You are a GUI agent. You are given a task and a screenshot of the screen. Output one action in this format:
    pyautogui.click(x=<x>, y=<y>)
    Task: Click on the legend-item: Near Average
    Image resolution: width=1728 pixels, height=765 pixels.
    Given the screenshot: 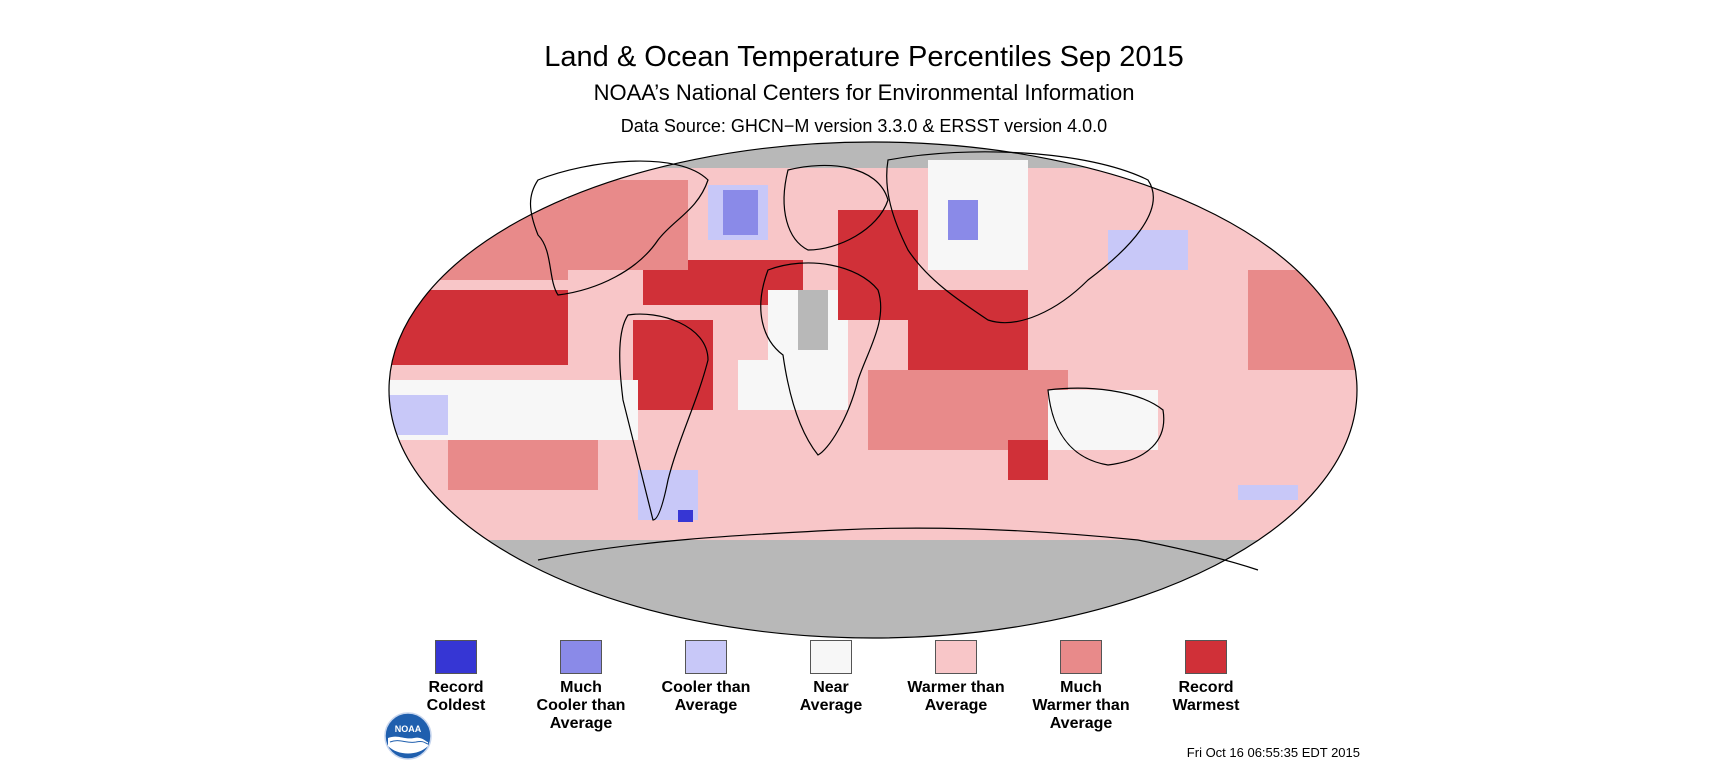 What is the action you would take?
    pyautogui.click(x=831, y=677)
    